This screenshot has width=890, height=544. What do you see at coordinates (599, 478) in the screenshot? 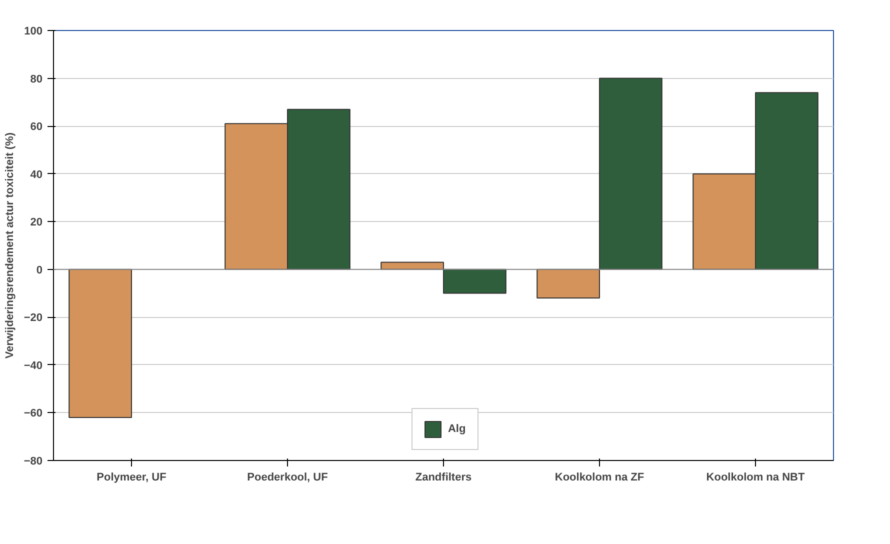
I see `x-tick-label: Koolkolom na ZF` at bounding box center [599, 478].